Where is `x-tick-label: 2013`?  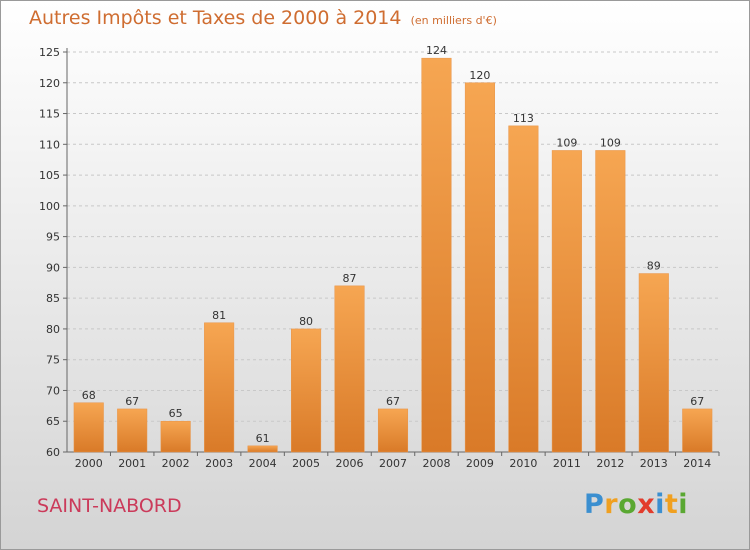
x-tick-label: 2013 is located at coordinates (654, 463).